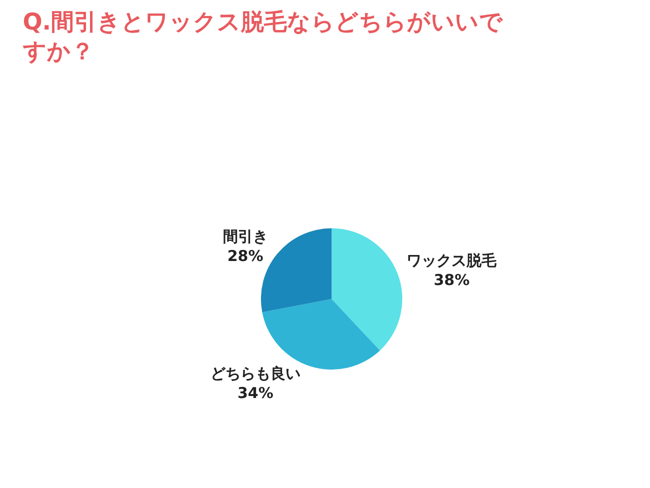  What do you see at coordinates (245, 237) in the screenshot?
I see `slice-label: 間引き` at bounding box center [245, 237].